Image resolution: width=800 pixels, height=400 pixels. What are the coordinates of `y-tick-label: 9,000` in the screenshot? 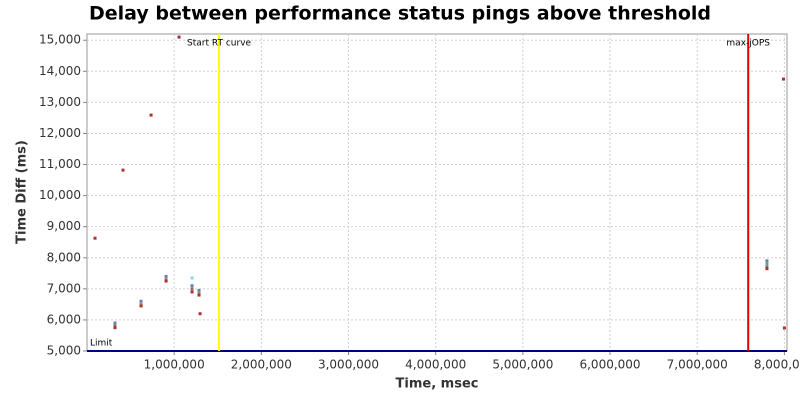 It's located at (64, 226).